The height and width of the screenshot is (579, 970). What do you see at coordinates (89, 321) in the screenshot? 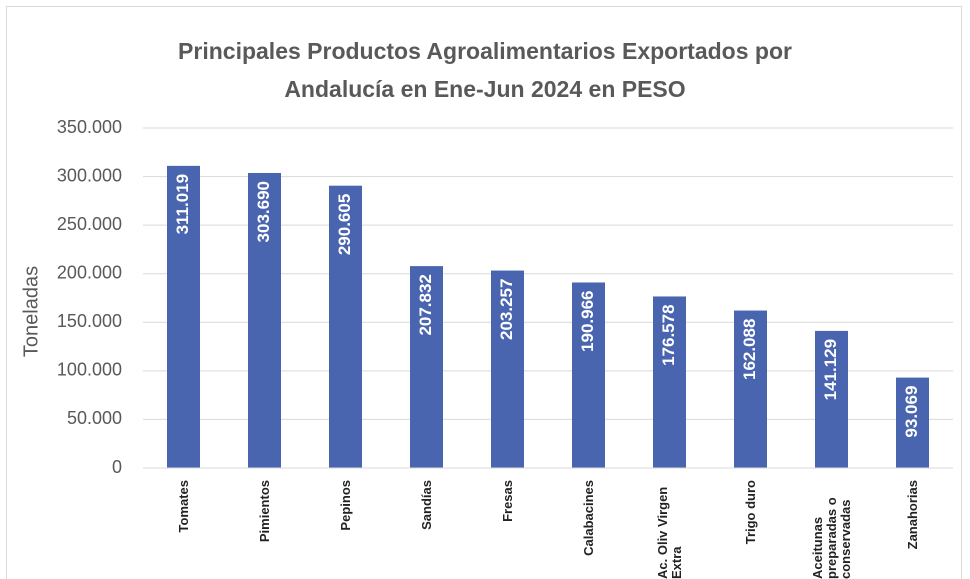
I see `y-tick-label: 150.000` at bounding box center [89, 321].